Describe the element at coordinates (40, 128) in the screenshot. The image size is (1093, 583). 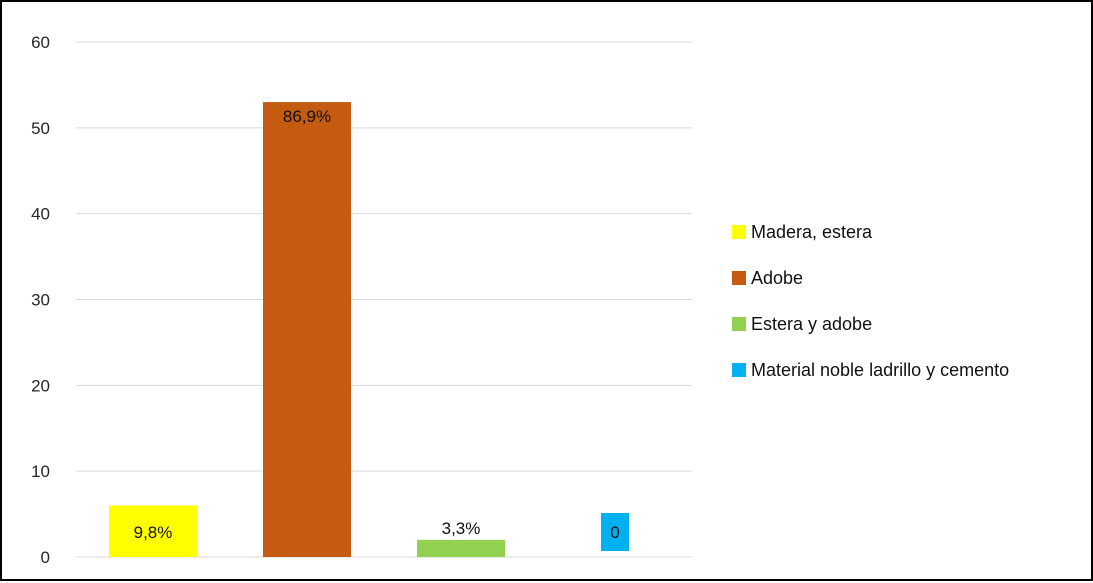
I see `y-tick-label: 50` at that location.